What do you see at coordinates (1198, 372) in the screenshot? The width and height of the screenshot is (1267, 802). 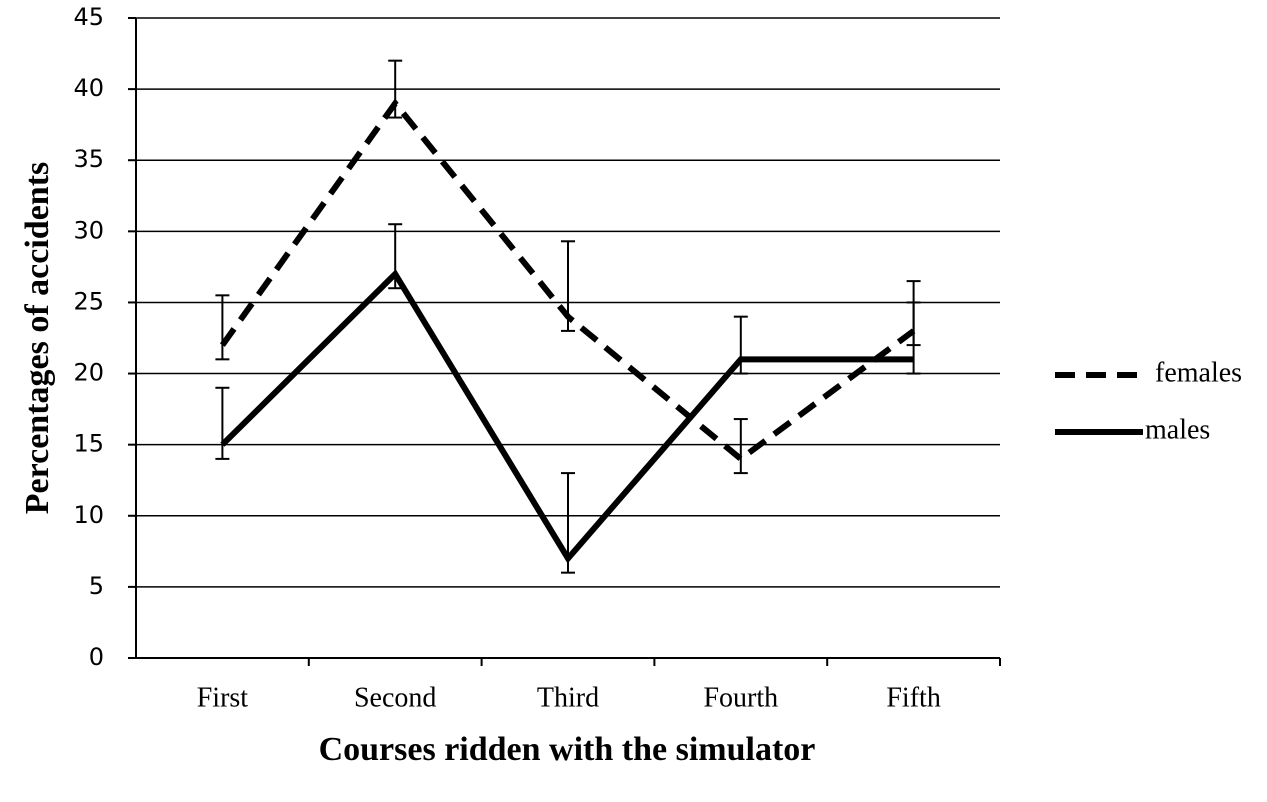 I see `legend-label: females` at bounding box center [1198, 372].